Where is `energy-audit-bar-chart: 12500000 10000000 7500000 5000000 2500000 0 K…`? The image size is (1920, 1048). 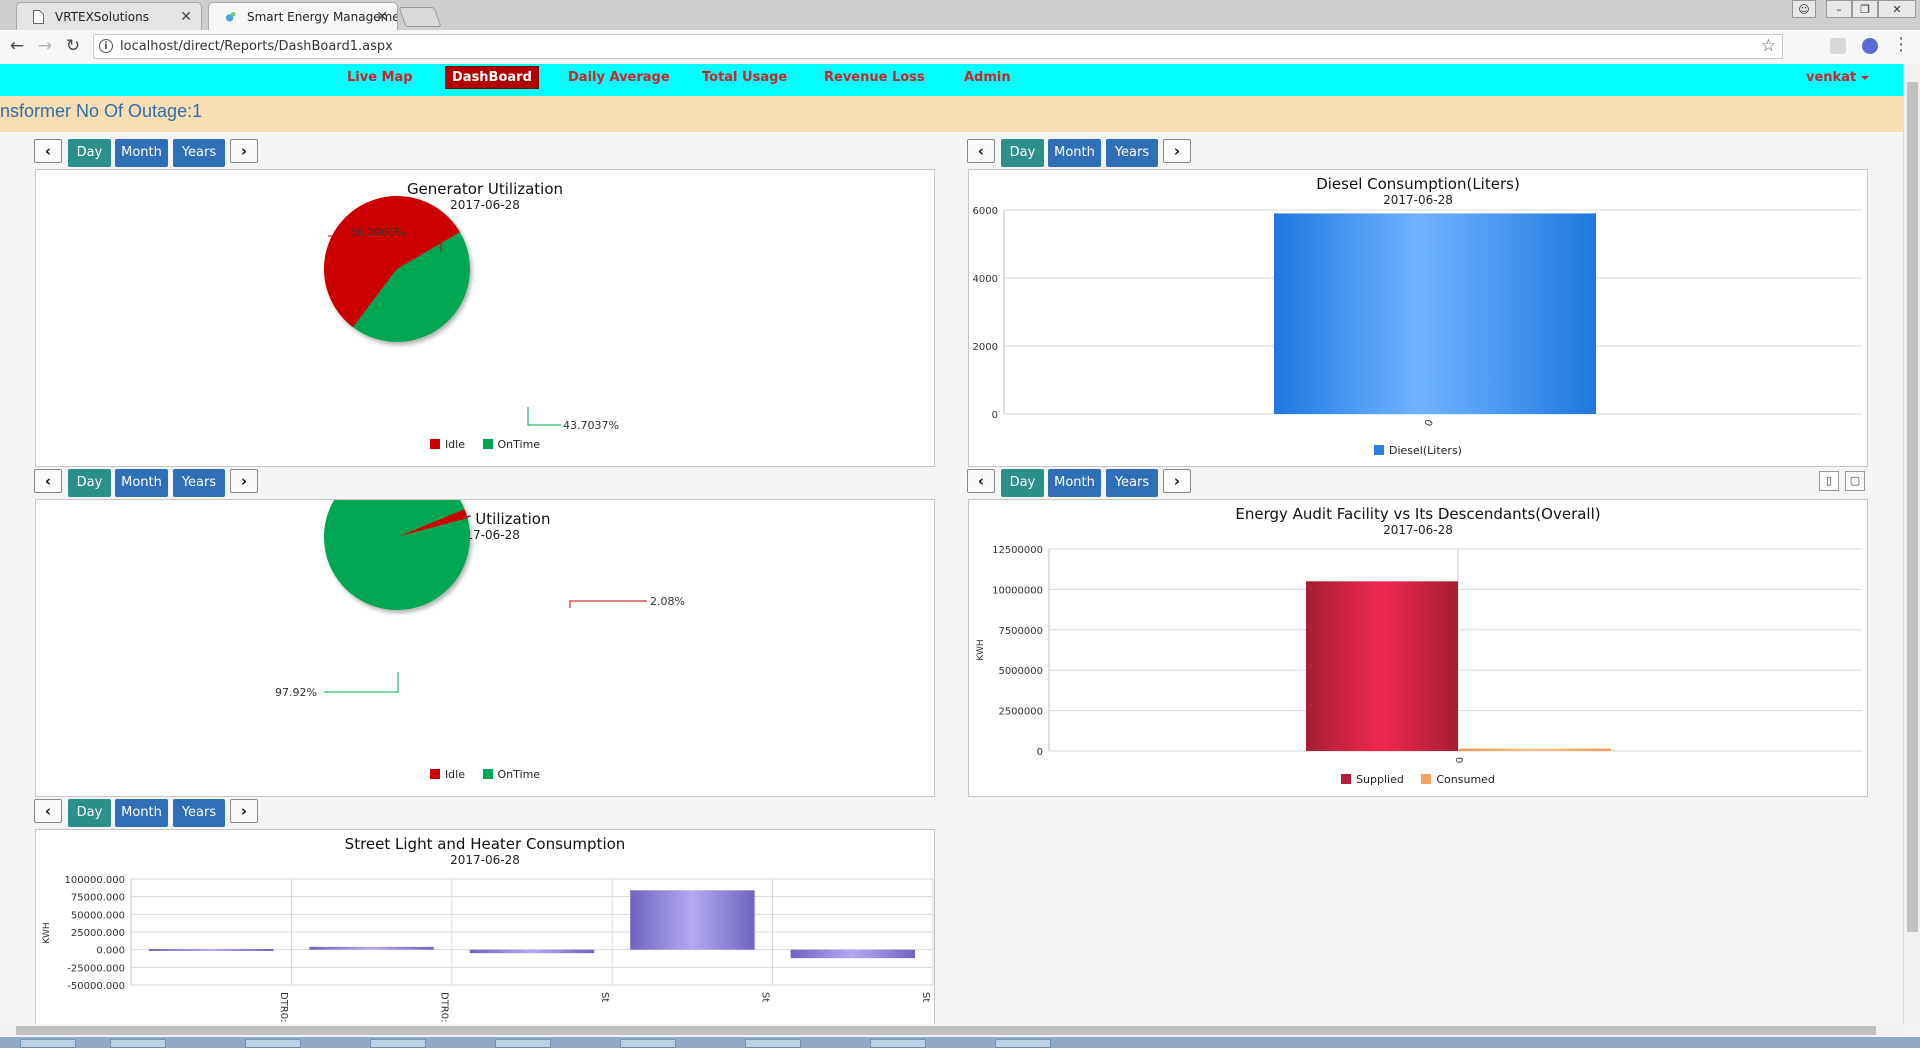 energy-audit-bar-chart: 12500000 10000000 7500000 5000000 2500000 0 K… is located at coordinates (1419, 654).